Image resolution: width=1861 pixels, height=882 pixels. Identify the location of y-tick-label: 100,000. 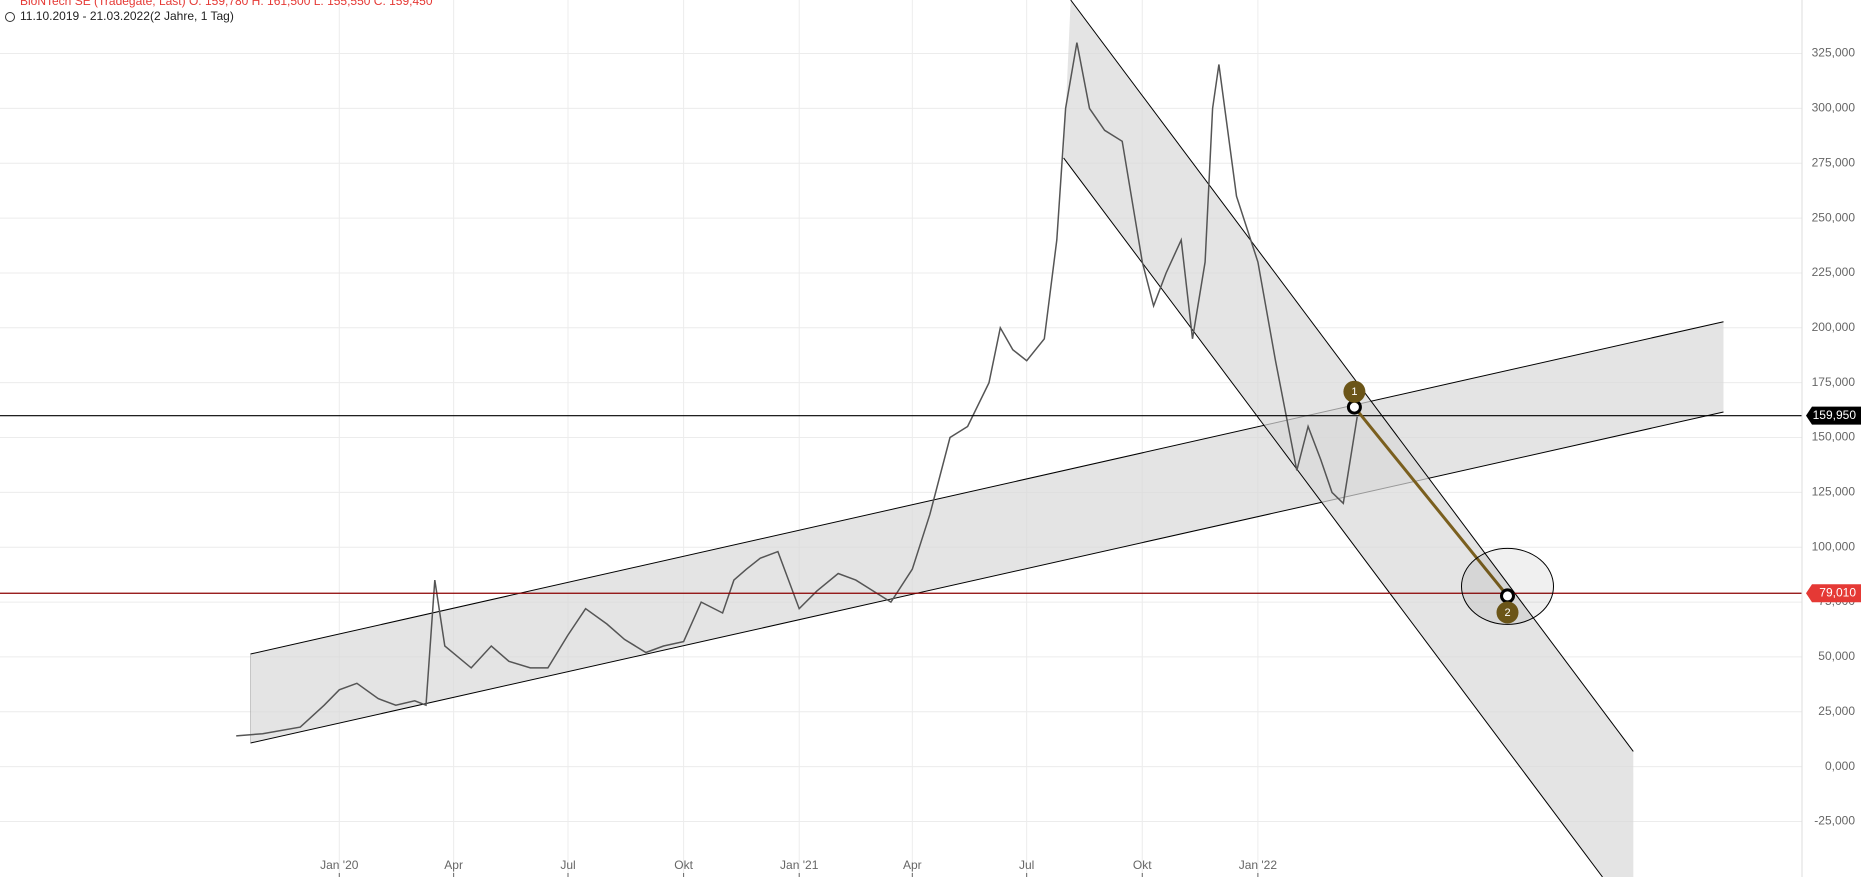
(1834, 546).